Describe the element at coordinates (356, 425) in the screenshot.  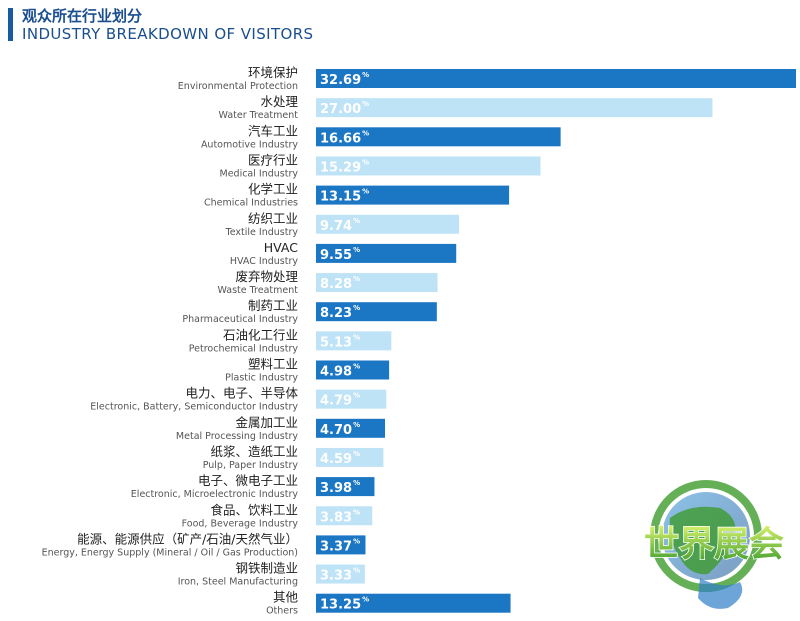
I see `bar-value-unit-12: %` at that location.